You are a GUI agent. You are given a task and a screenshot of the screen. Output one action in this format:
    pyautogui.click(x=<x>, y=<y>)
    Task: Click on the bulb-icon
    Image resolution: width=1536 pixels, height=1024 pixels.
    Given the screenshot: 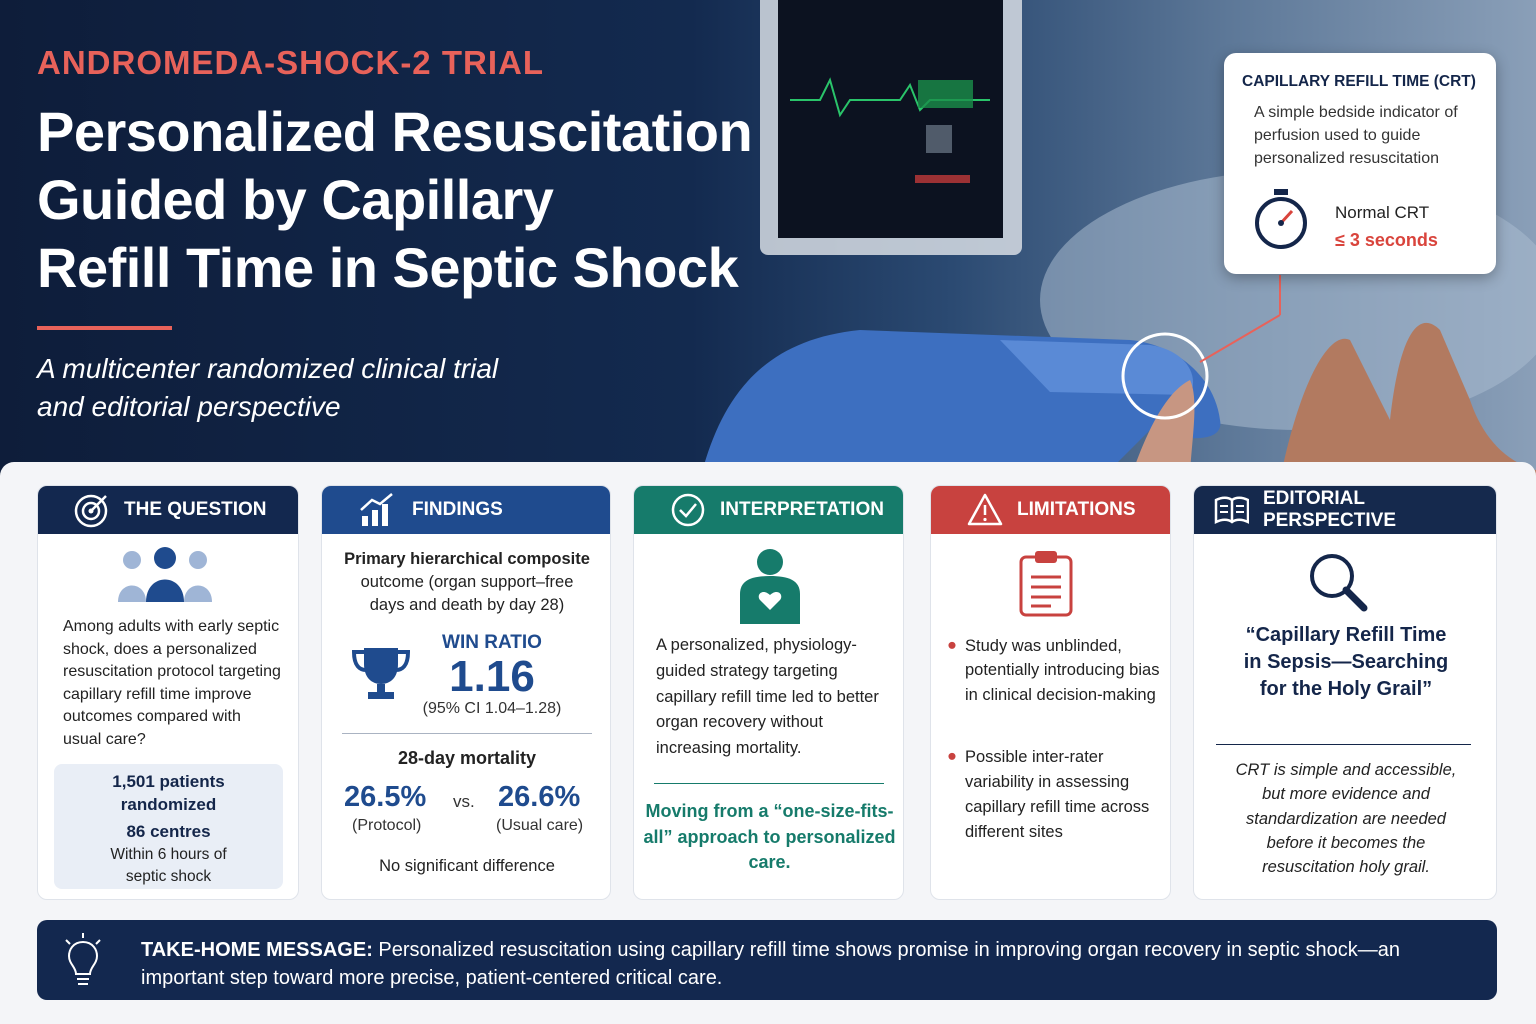 What is the action you would take?
    pyautogui.click(x=83, y=959)
    